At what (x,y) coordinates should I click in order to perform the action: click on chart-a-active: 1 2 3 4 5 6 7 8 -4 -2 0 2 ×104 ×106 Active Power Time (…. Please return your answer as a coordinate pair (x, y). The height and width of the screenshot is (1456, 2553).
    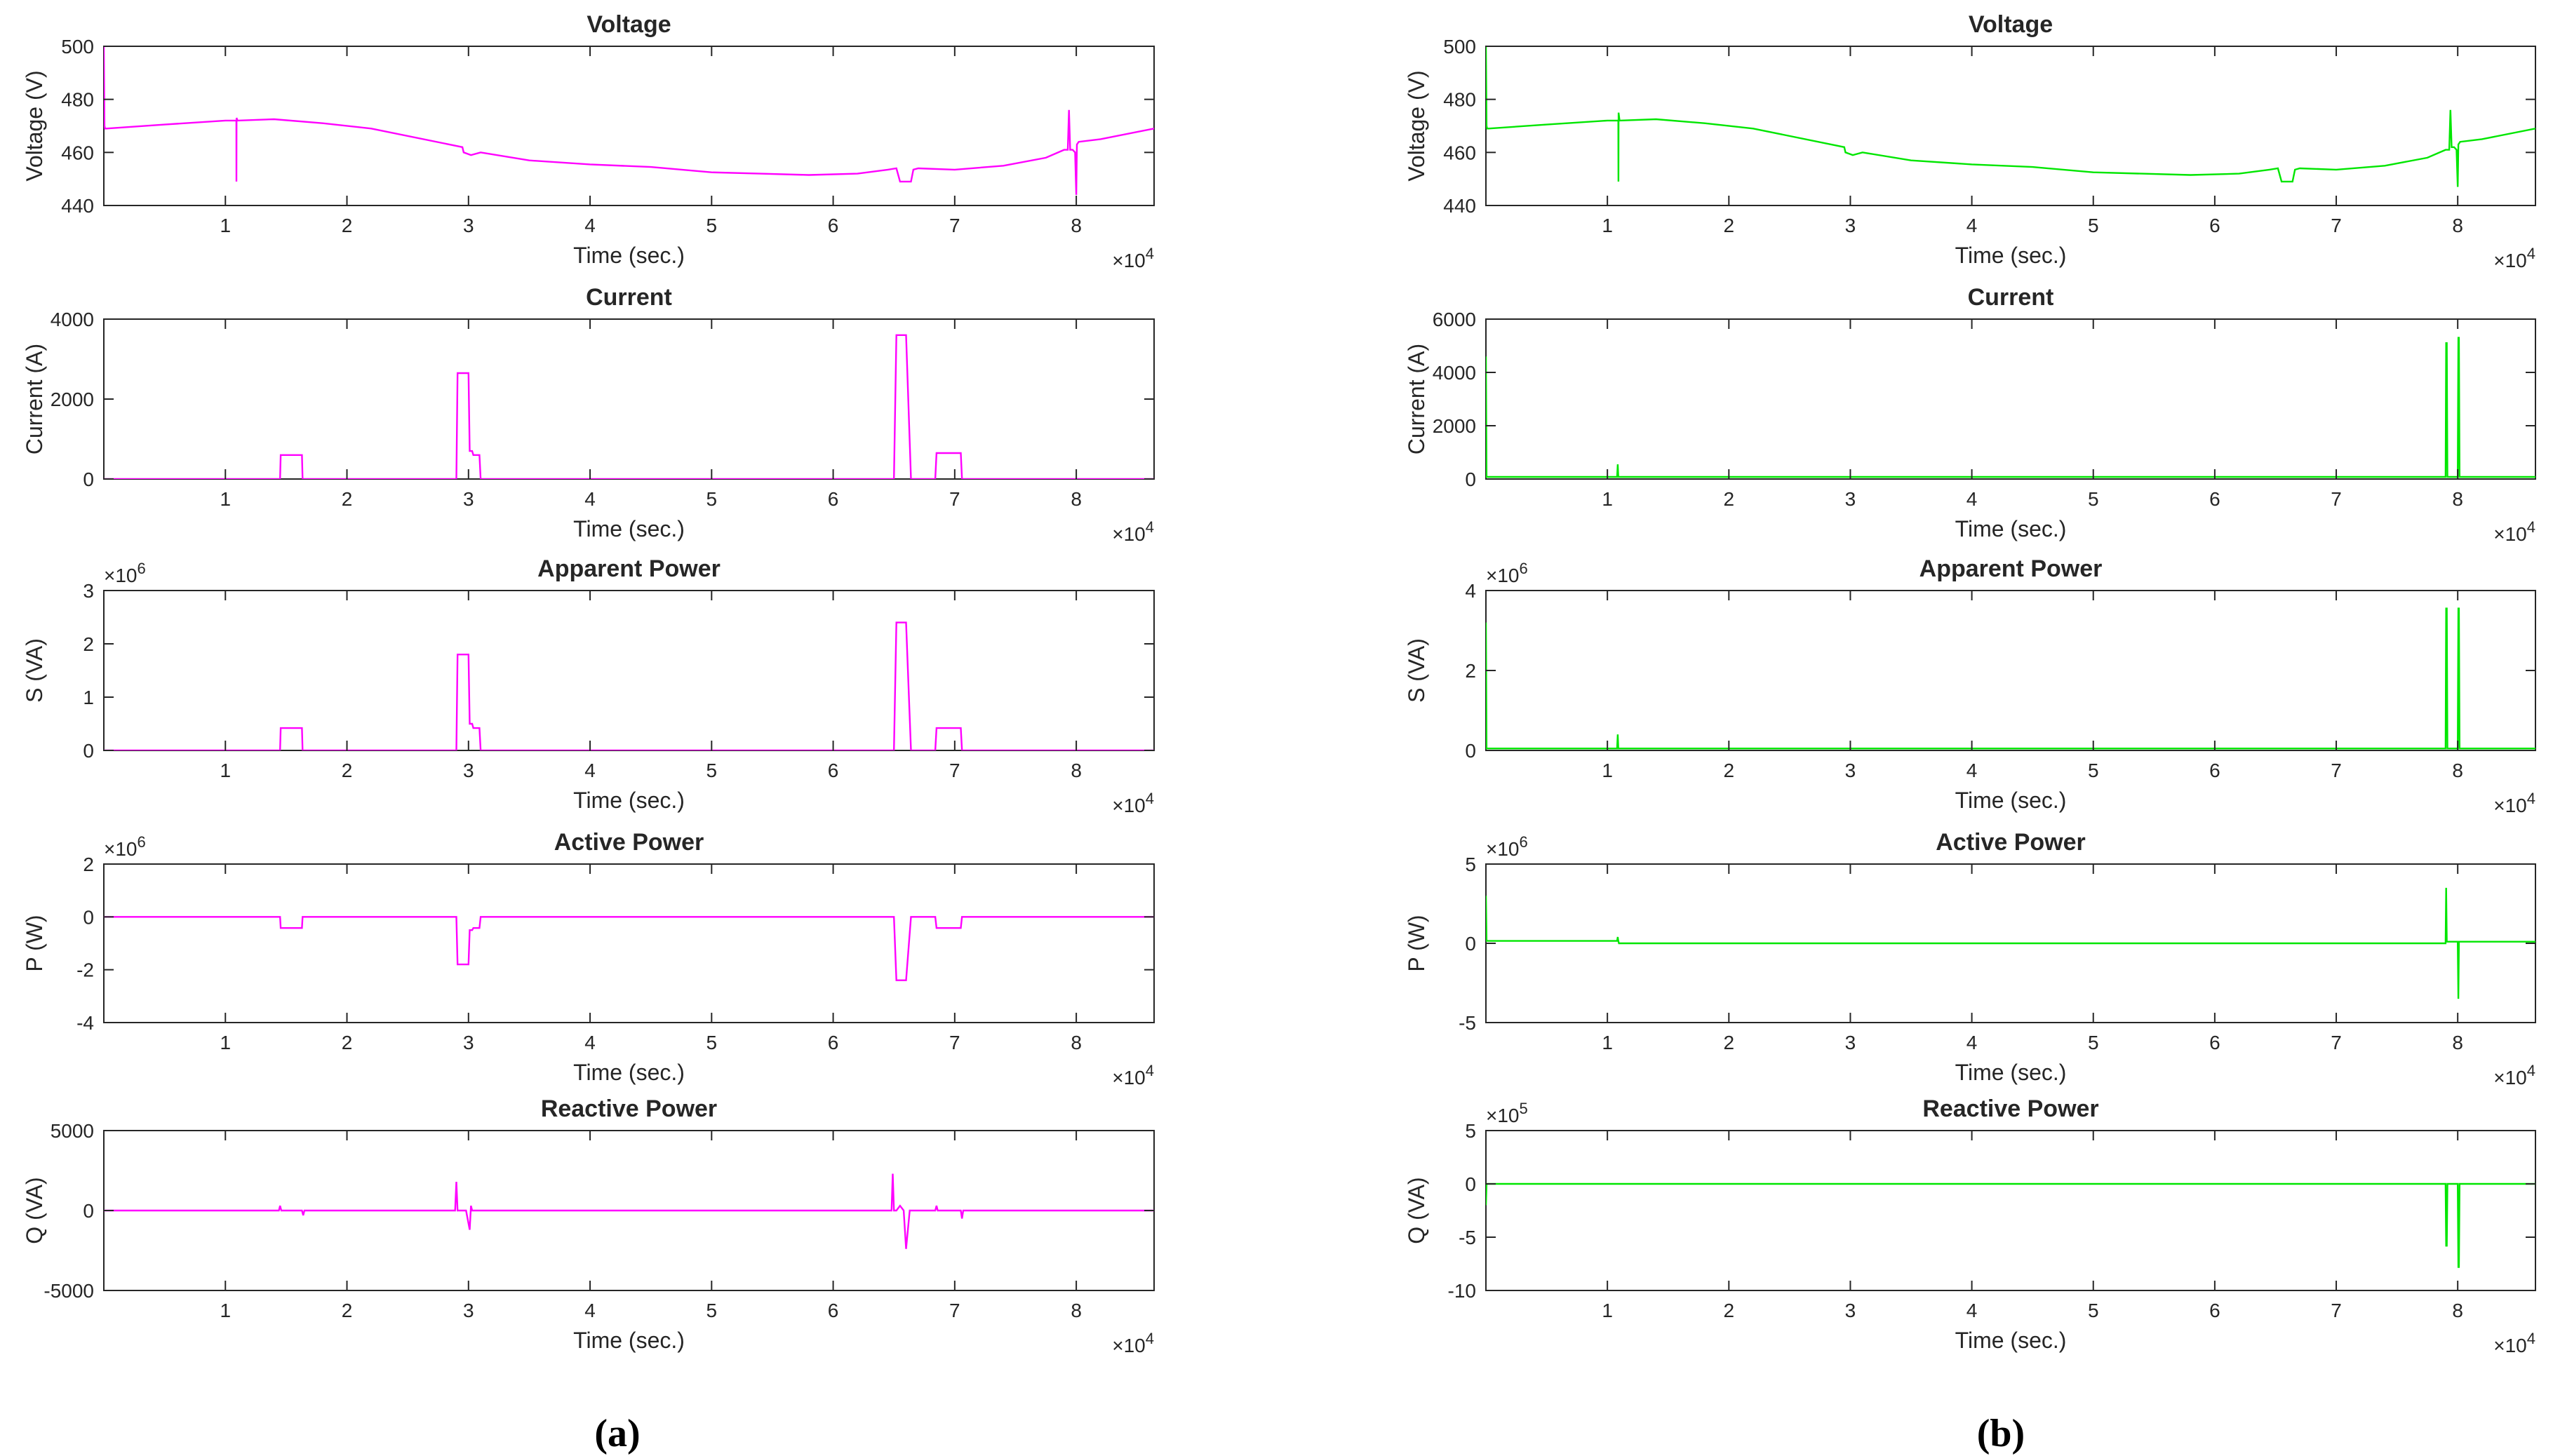
    Looking at the image, I should click on (588, 958).